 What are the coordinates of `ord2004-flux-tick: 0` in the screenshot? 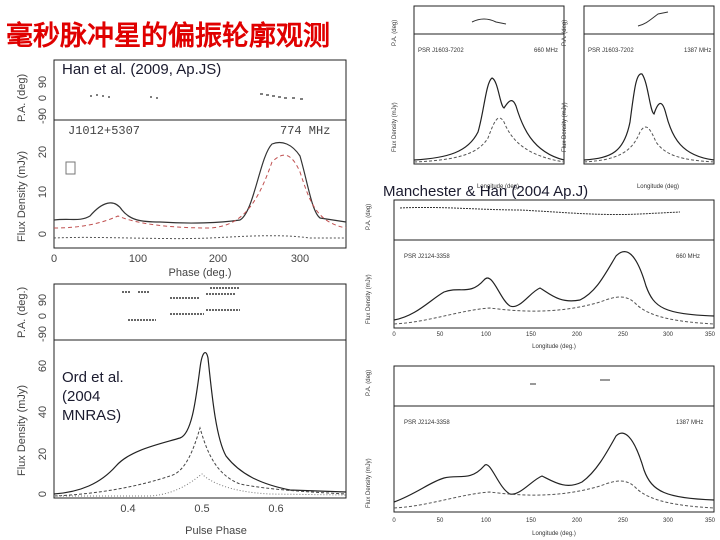 It's located at (43, 494).